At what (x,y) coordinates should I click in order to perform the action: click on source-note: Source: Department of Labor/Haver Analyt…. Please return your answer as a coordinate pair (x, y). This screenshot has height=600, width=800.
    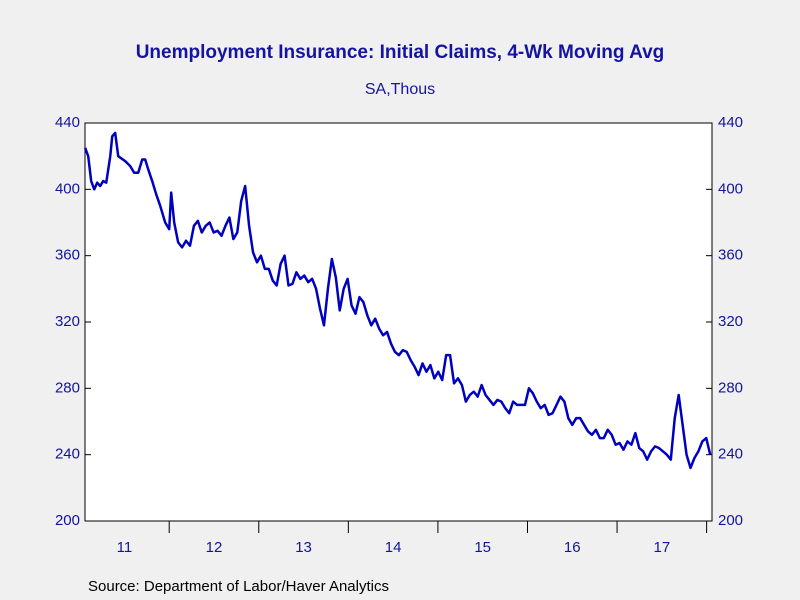
    Looking at the image, I should click on (238, 586).